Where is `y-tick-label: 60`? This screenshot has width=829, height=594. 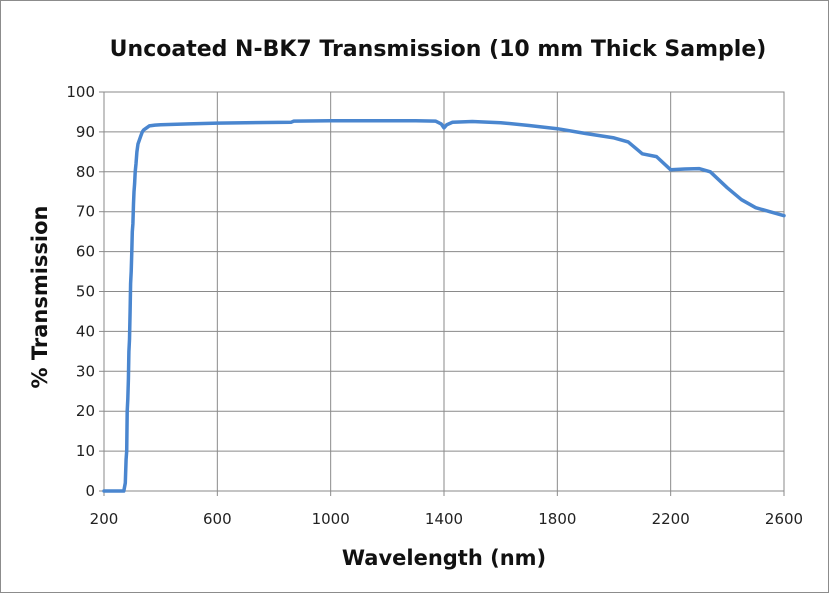
y-tick-label: 60 is located at coordinates (85, 252).